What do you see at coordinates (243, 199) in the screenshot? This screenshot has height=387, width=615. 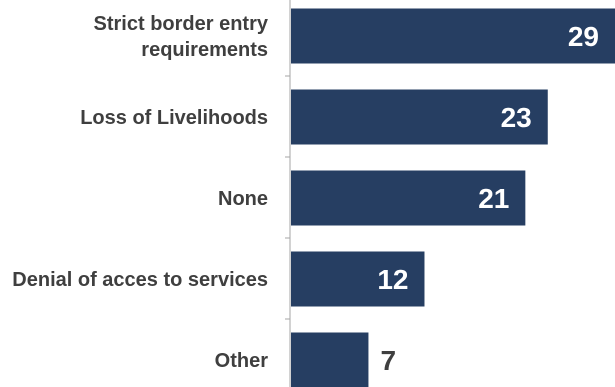 I see `category-label: None` at bounding box center [243, 199].